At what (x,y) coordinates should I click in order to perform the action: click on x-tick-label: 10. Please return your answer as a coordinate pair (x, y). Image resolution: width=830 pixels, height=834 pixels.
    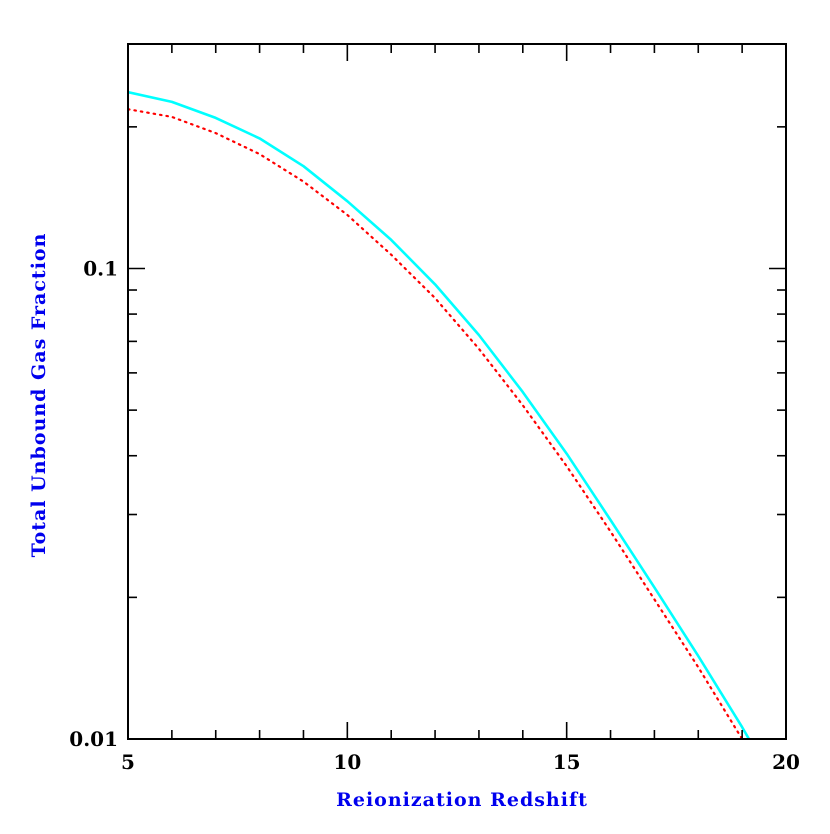
    Looking at the image, I should click on (347, 762).